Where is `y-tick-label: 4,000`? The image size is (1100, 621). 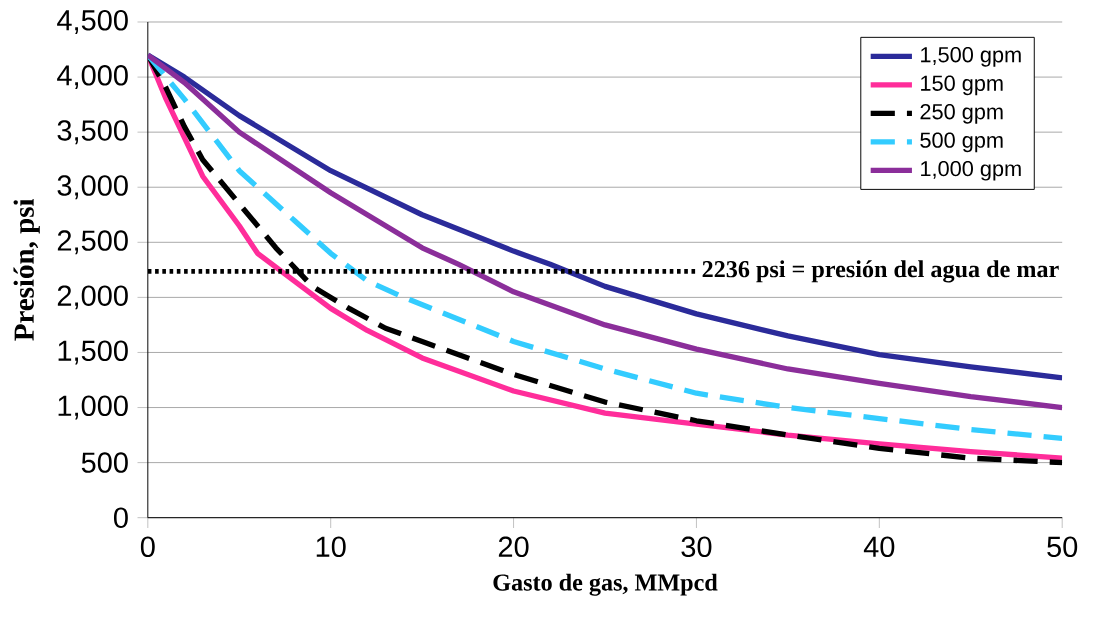 y-tick-label: 4,000 is located at coordinates (92, 77).